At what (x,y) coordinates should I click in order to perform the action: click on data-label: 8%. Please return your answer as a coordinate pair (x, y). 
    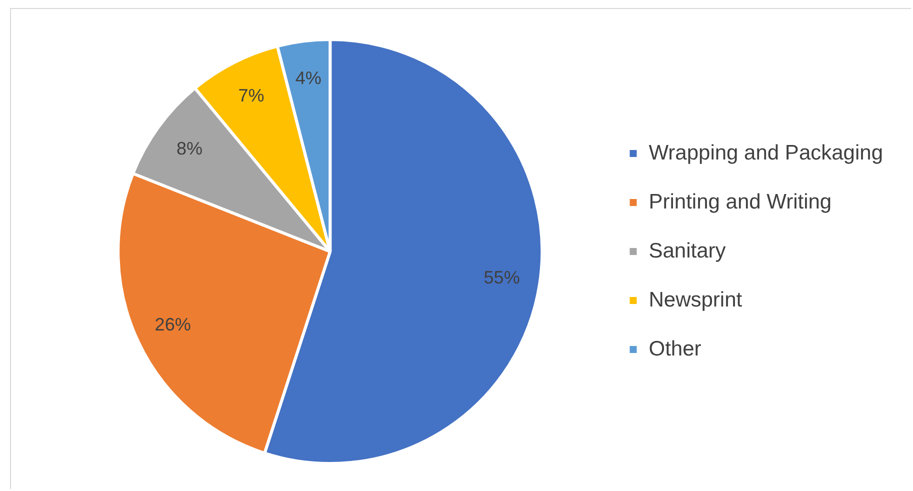
    Looking at the image, I should click on (189, 148).